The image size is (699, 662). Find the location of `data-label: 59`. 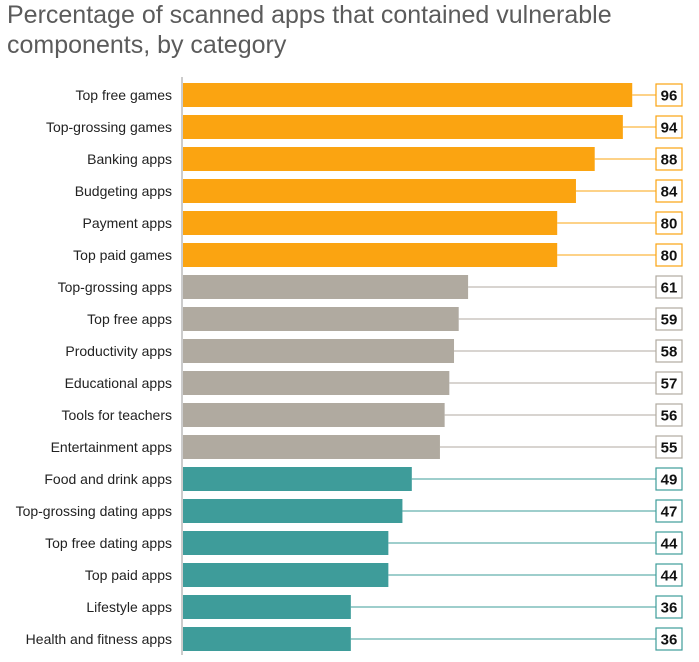

data-label: 59 is located at coordinates (669, 320).